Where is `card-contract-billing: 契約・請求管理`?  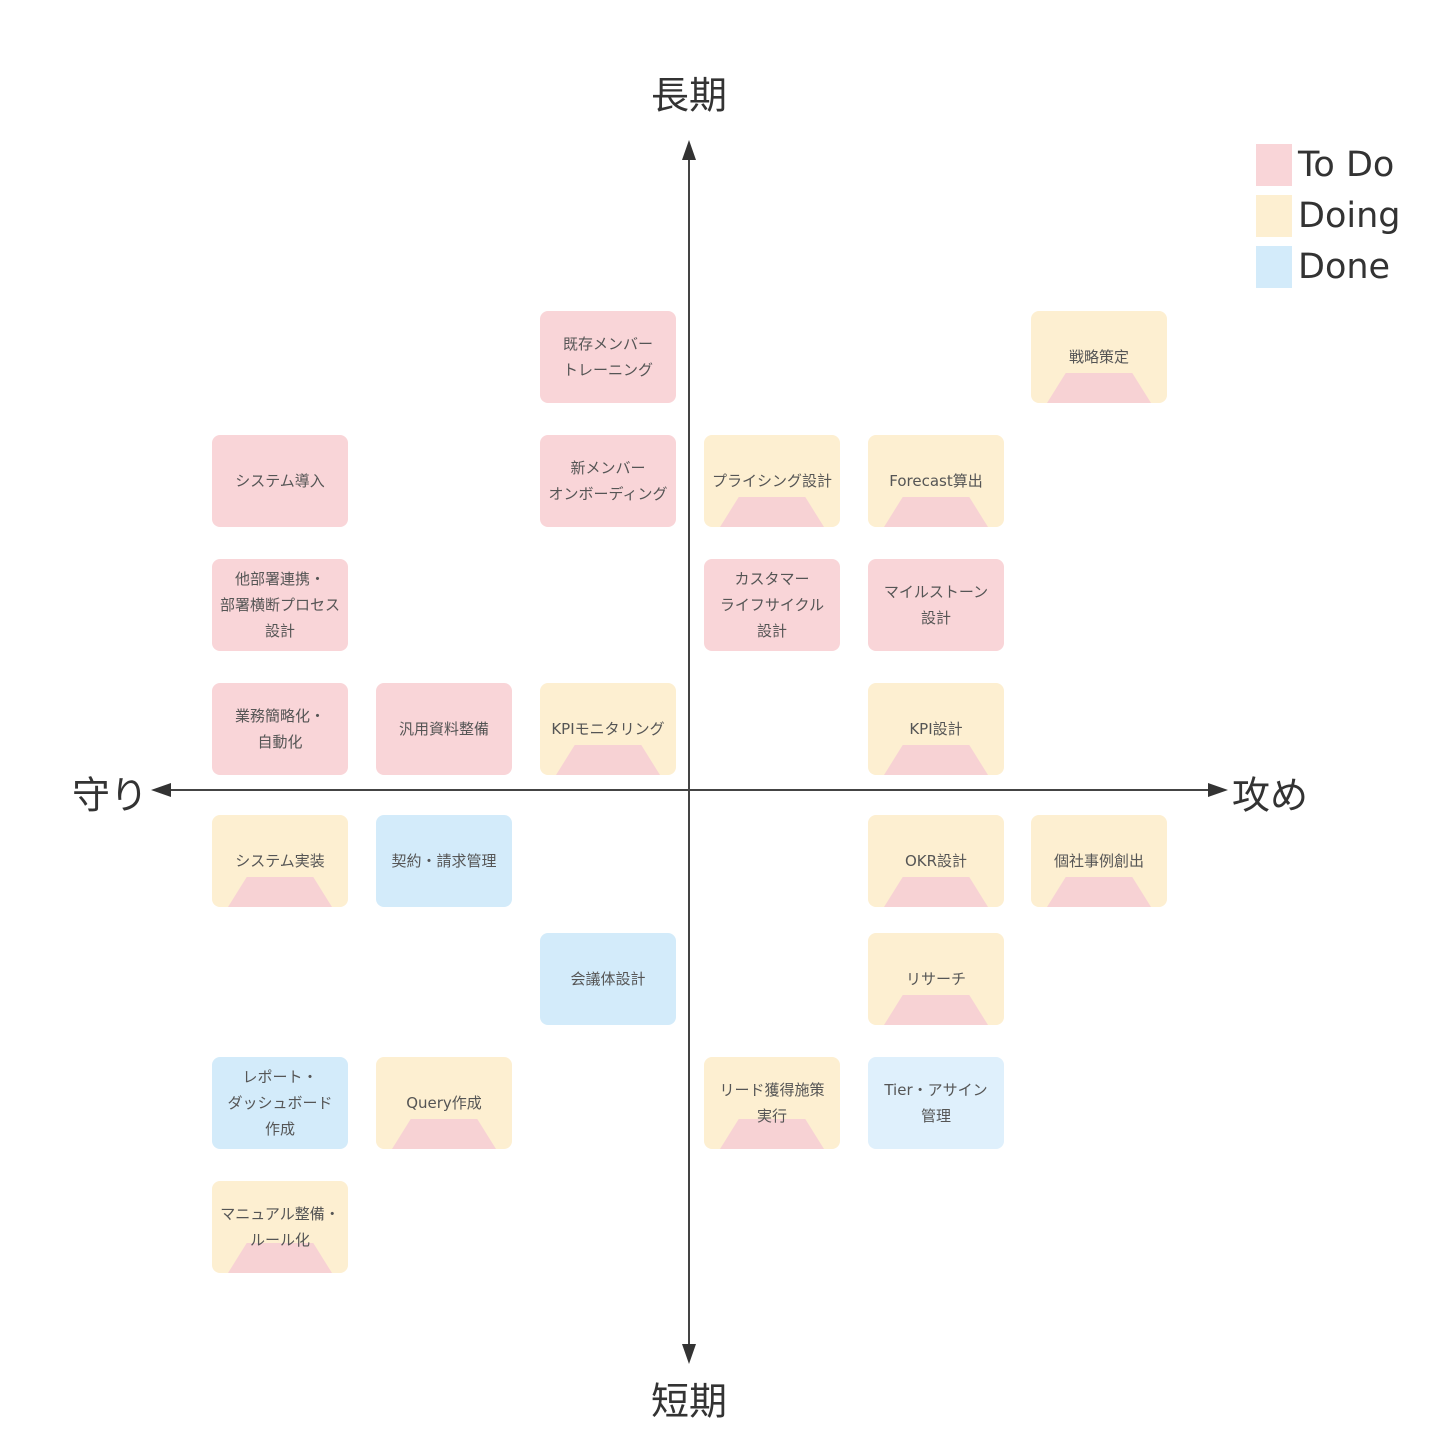 card-contract-billing: 契約・請求管理 is located at coordinates (444, 861).